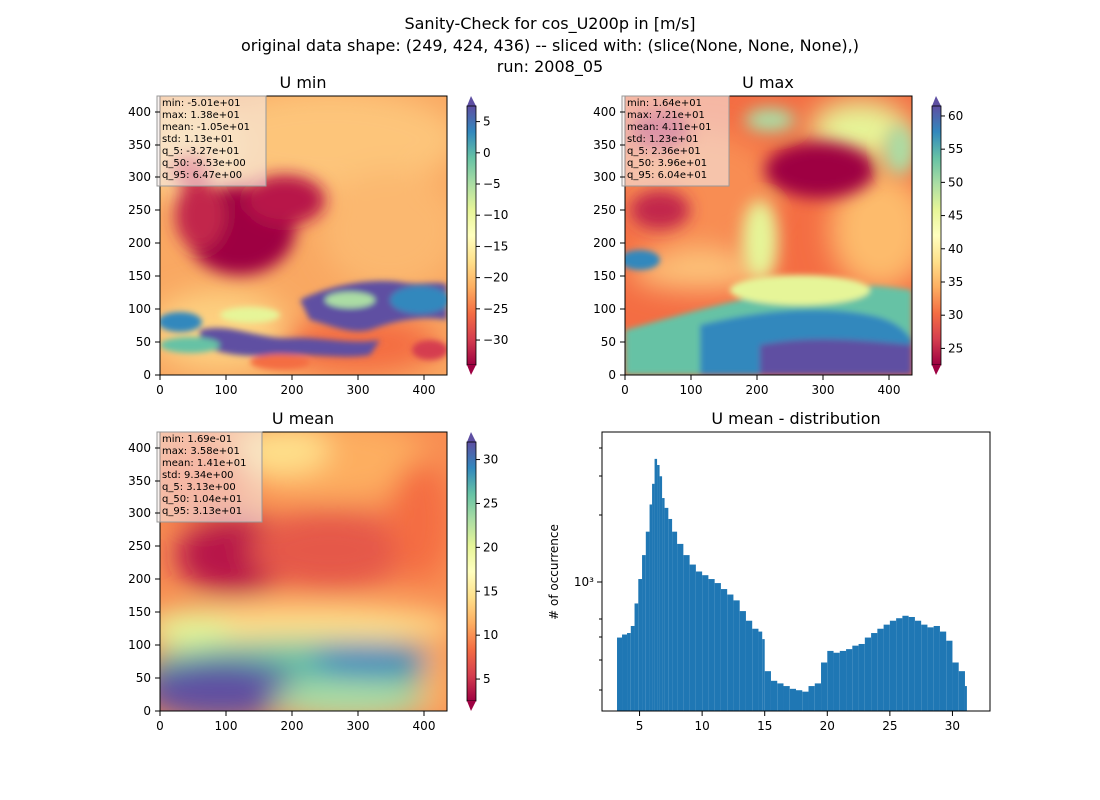 The width and height of the screenshot is (1100, 800). Describe the element at coordinates (303, 235) in the screenshot. I see `heatmap-u-min` at that location.